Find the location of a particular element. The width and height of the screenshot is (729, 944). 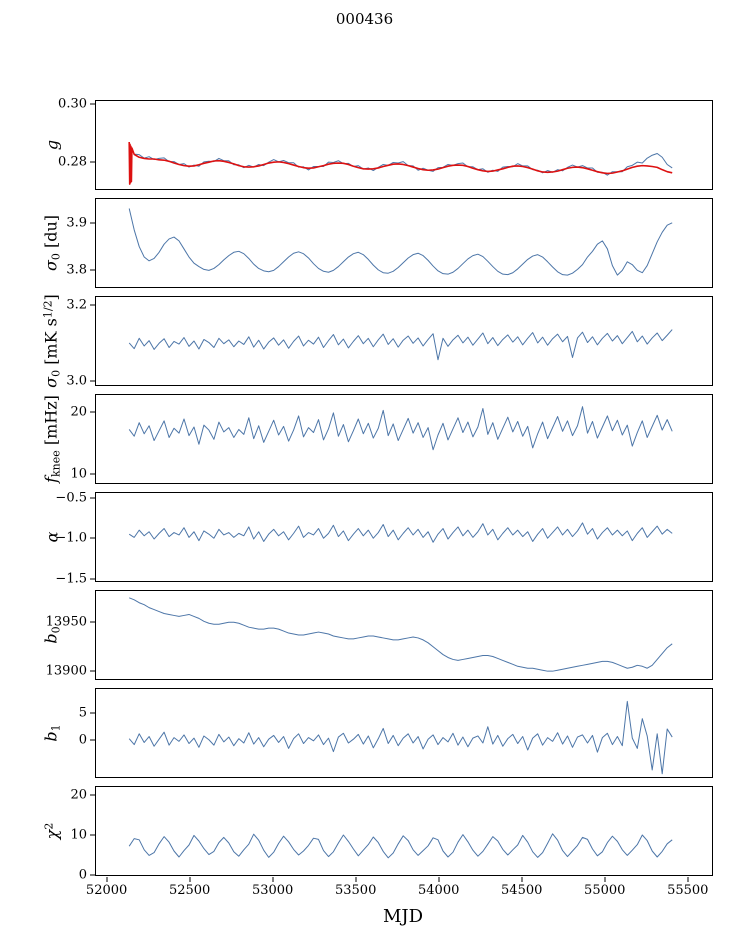

panel-sigma0-mK-canvas is located at coordinates (400, 345).